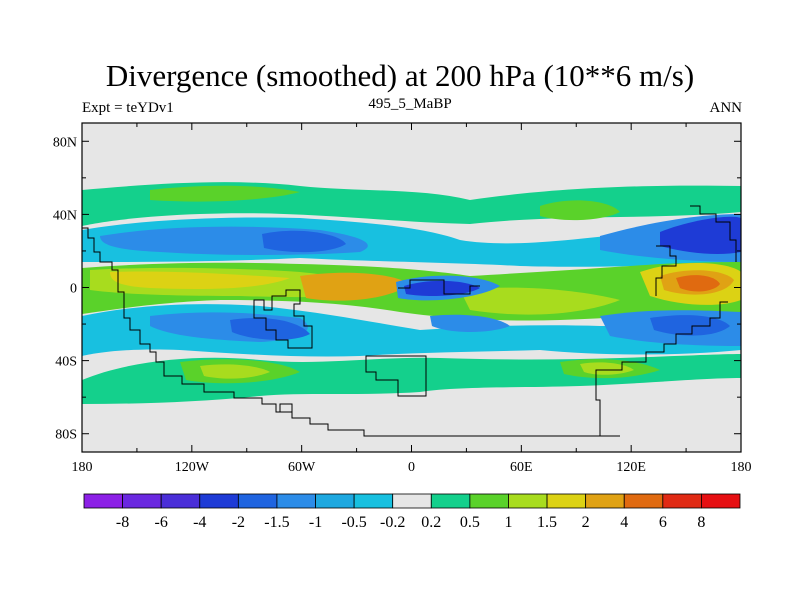 This screenshot has height=600, width=800. I want to click on colorbar-label: 1, so click(508, 522).